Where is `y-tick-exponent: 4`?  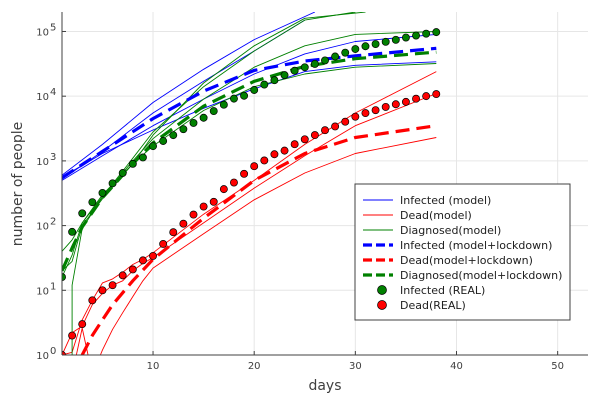 y-tick-exponent: 4 is located at coordinates (53, 92).